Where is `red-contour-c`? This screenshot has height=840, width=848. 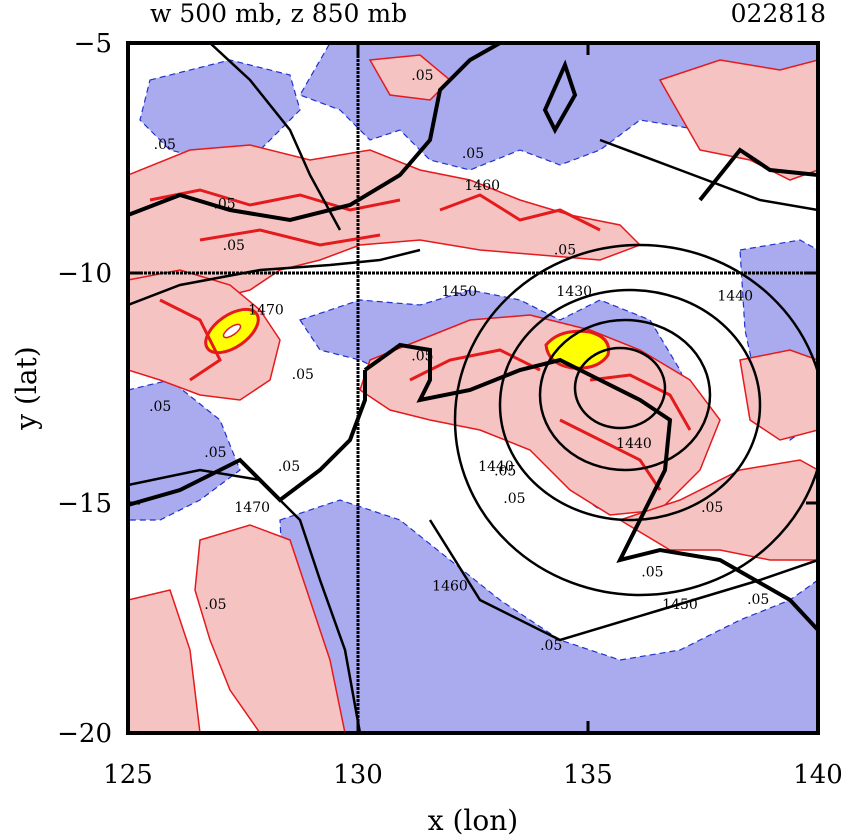
red-contour-c is located at coordinates (520, 212).